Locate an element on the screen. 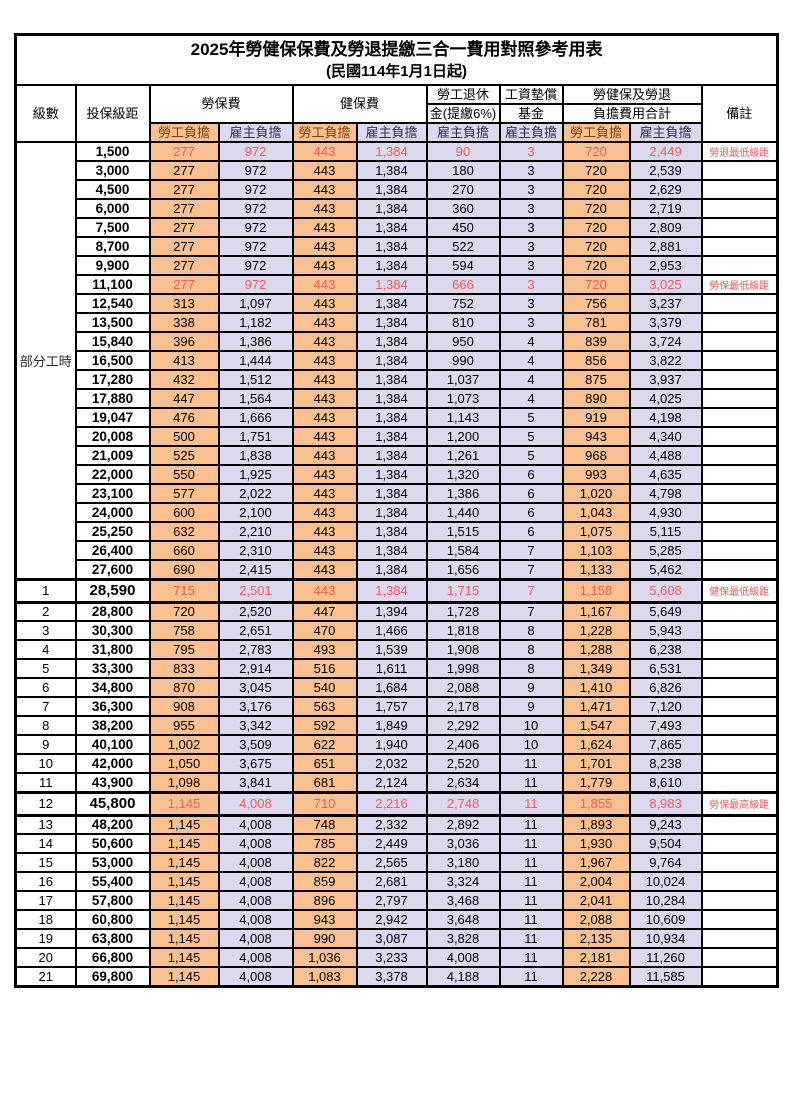 Image resolution: width=791 pixels, height=1120 pixels. value-cell: 1,925 is located at coordinates (255, 474).